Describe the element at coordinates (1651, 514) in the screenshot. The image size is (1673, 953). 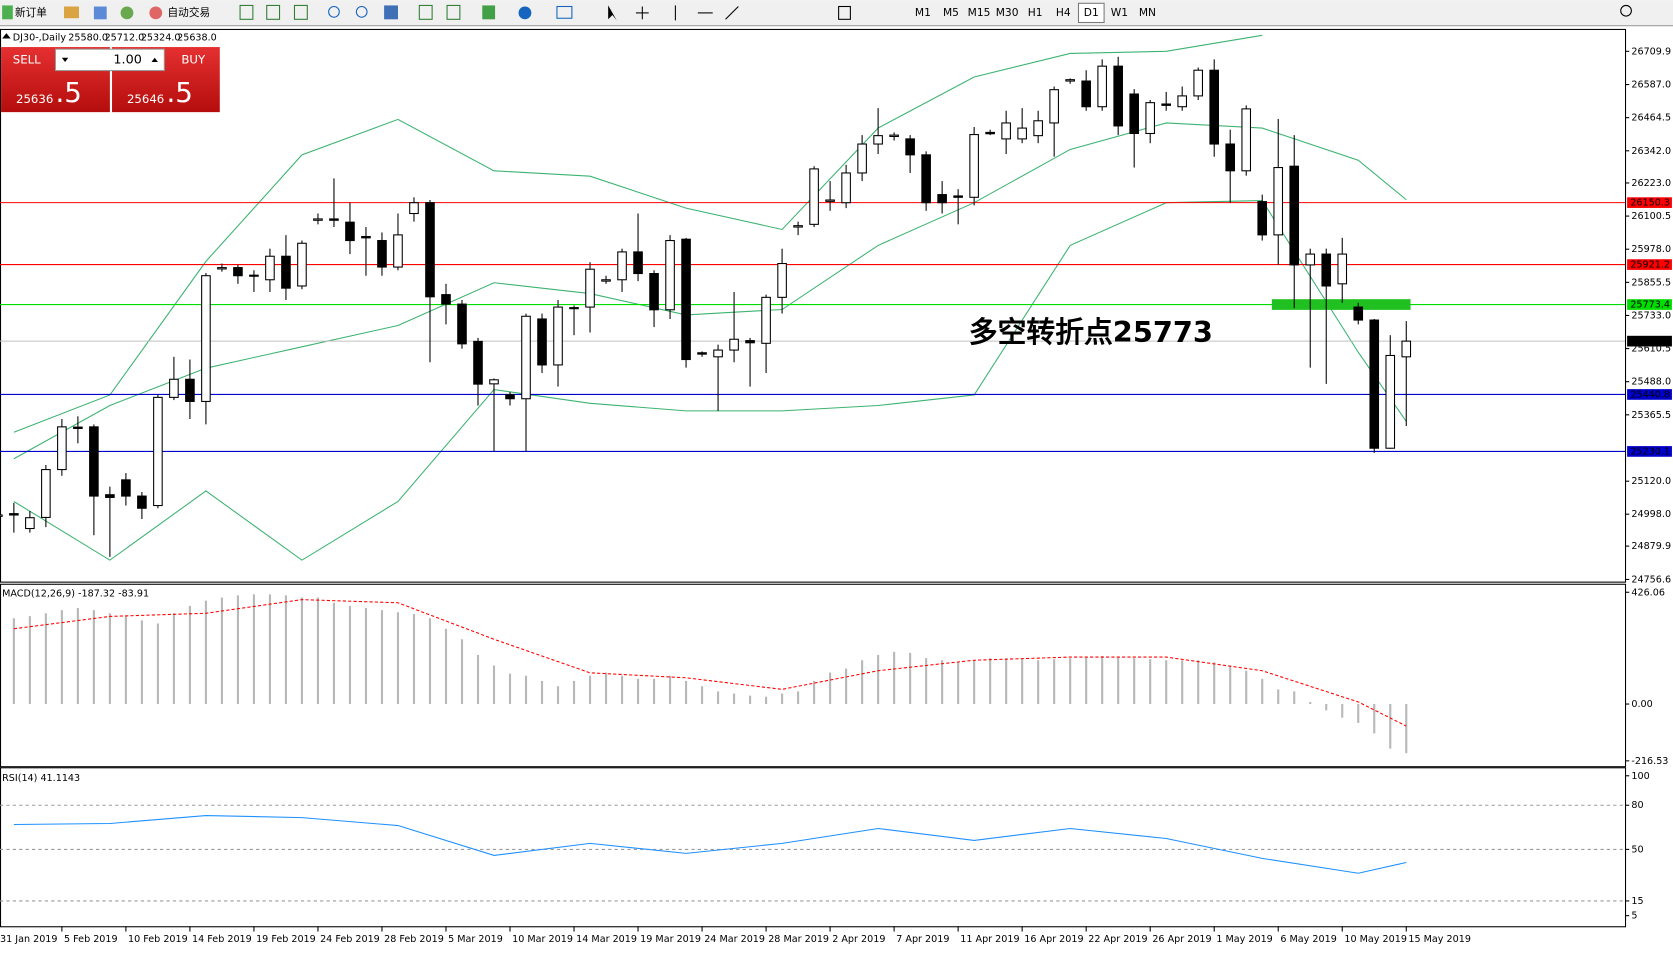
I see `y-tick-label: 24998.0` at that location.